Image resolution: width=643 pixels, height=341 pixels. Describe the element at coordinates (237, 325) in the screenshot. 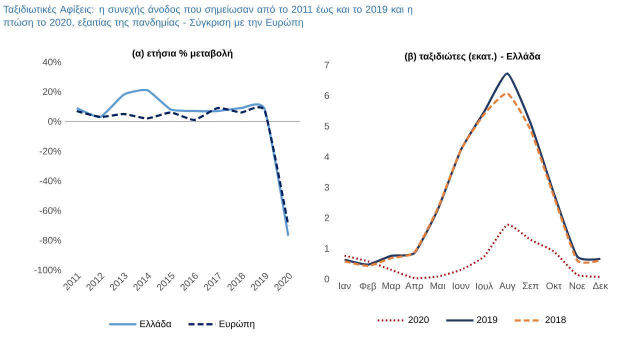

I see `legend-label: Ευρώπη` at that location.